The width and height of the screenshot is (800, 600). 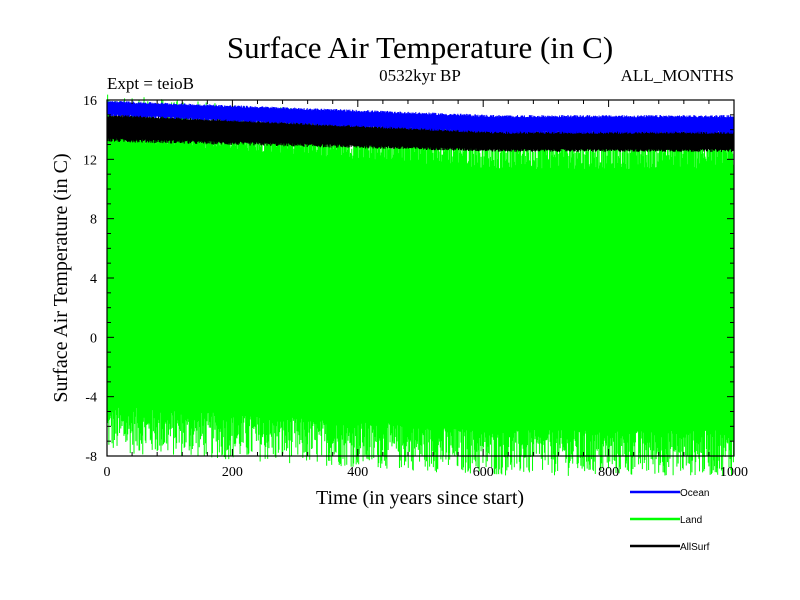 What do you see at coordinates (608, 472) in the screenshot?
I see `x-tick-label: 800` at bounding box center [608, 472].